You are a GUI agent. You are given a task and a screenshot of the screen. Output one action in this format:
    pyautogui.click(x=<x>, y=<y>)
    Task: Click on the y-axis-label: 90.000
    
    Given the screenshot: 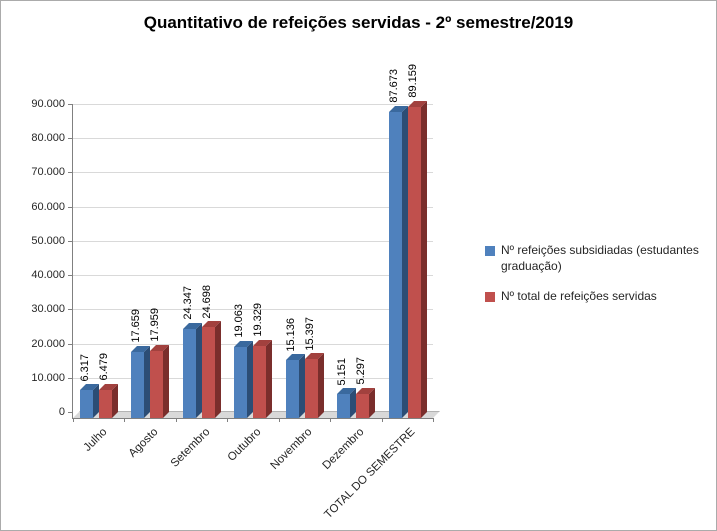 What is the action you would take?
    pyautogui.click(x=48, y=104)
    